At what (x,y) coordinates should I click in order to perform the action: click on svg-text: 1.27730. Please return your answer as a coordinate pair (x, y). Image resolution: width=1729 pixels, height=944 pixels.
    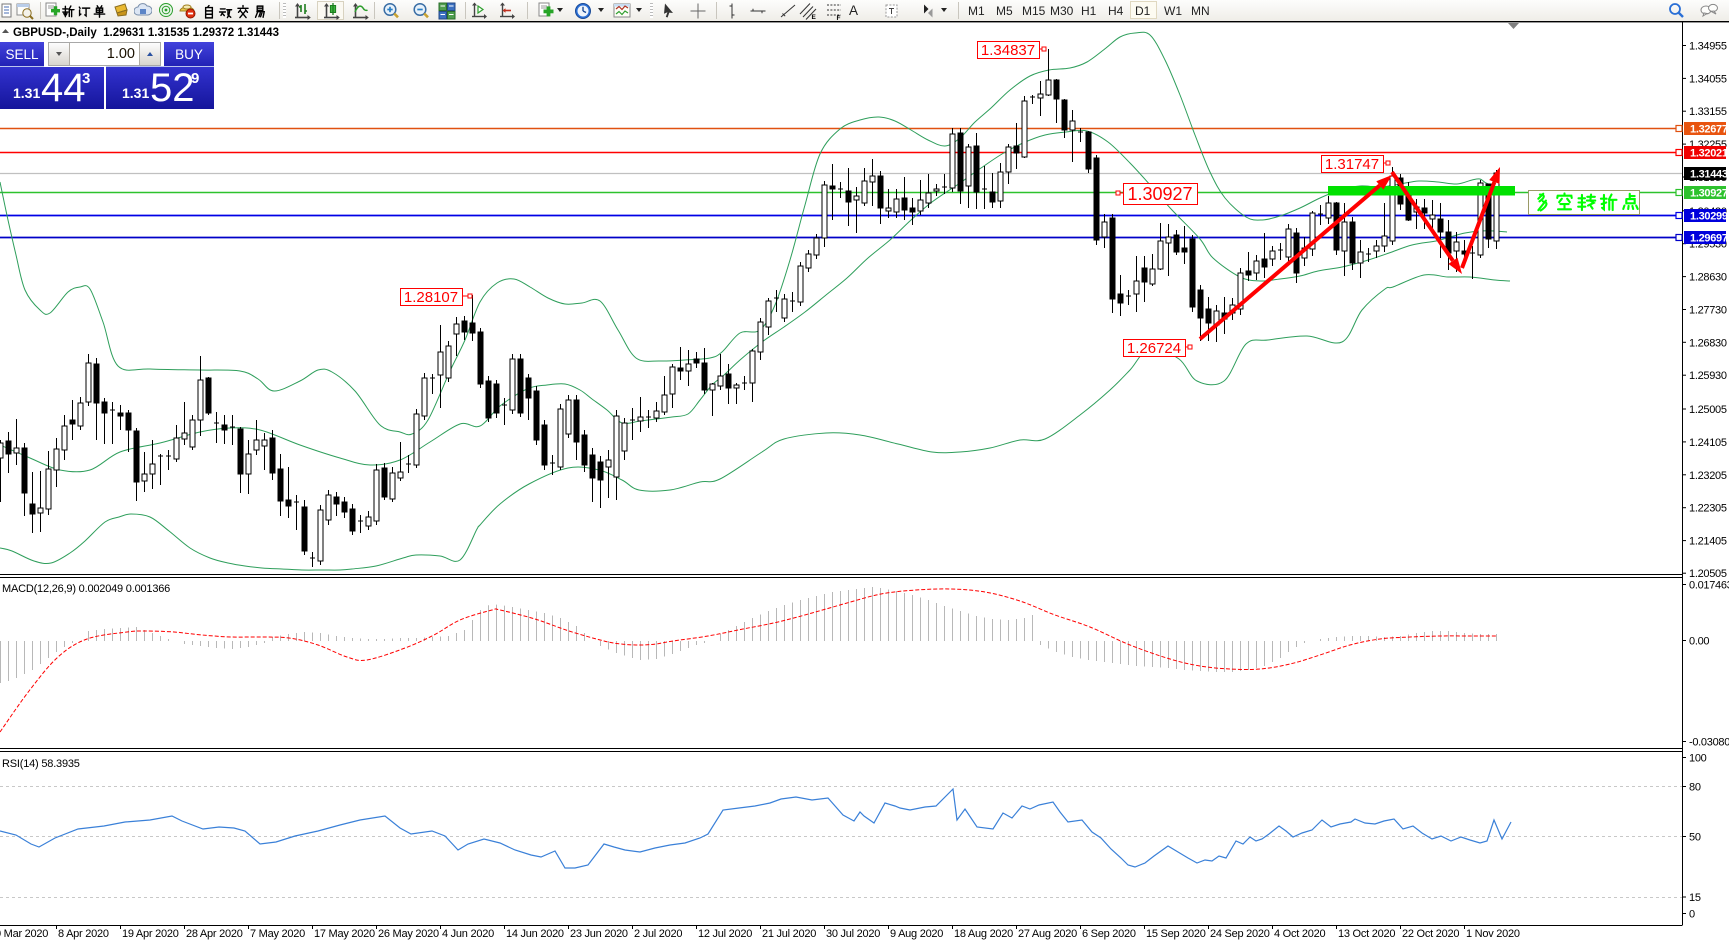
    Looking at the image, I should click on (1708, 311).